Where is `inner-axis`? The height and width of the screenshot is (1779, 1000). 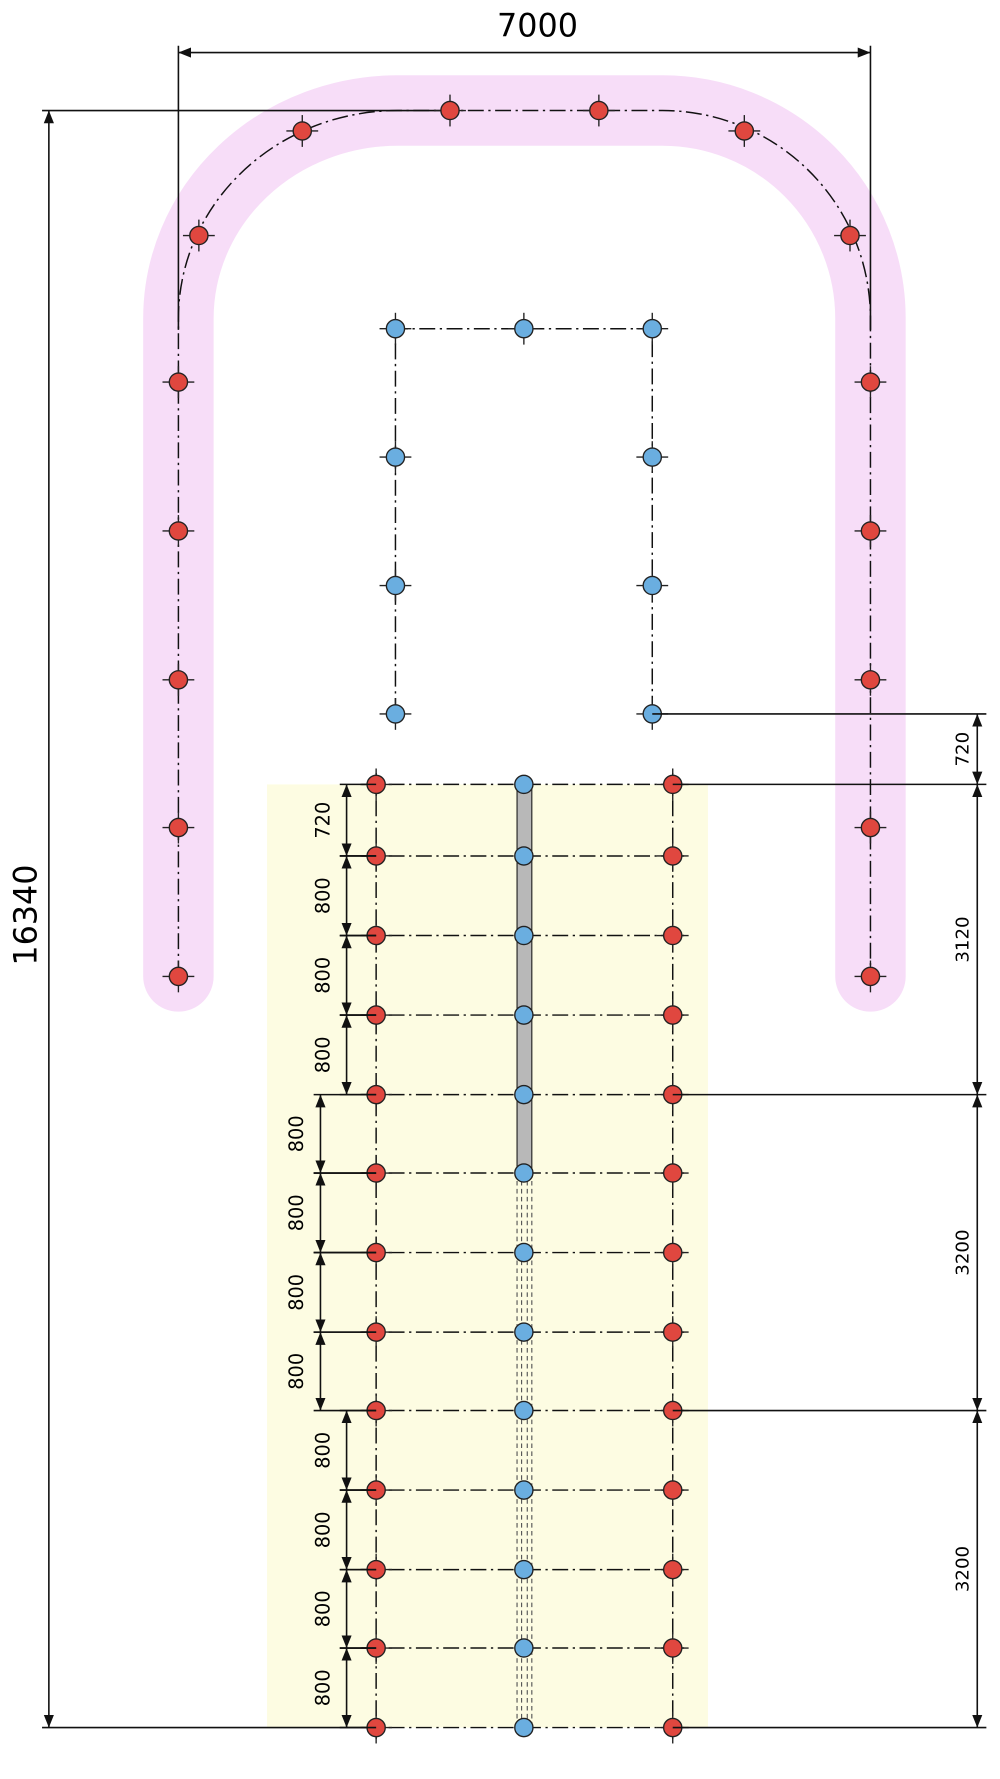
inner-axis is located at coordinates (524, 520).